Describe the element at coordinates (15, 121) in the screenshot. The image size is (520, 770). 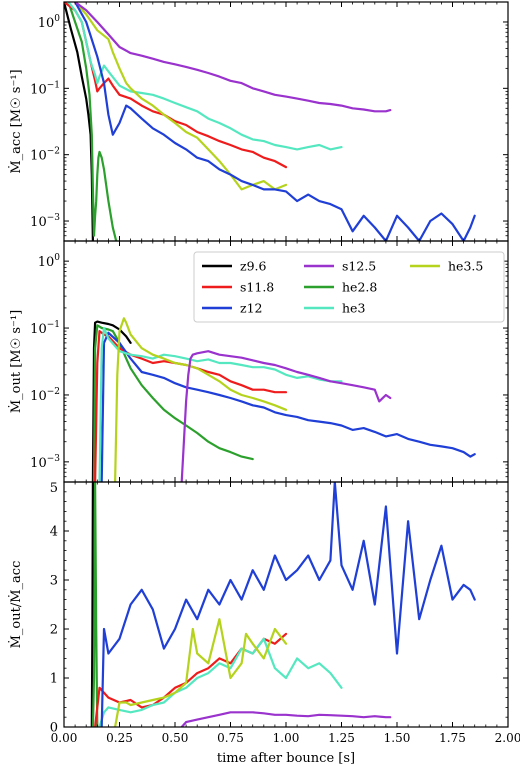
I see `y-axis-label: Ṁ_acc [M☉ s⁻¹]` at that location.